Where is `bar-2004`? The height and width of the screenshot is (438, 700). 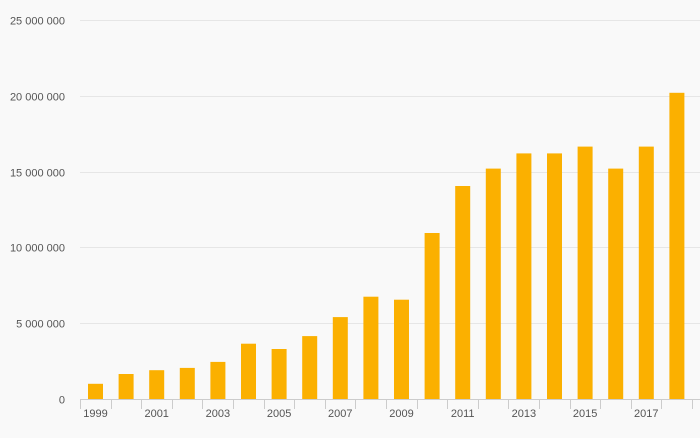
bar-2004 is located at coordinates (248, 371).